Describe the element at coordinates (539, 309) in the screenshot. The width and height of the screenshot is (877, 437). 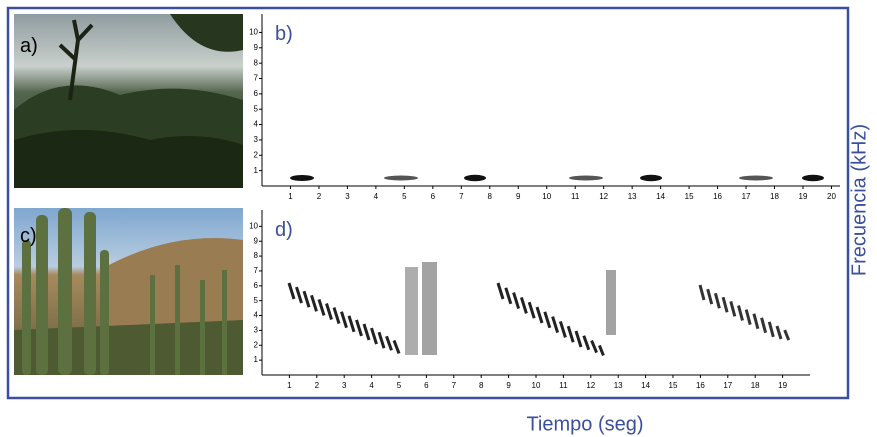
I see `song-syllables` at that location.